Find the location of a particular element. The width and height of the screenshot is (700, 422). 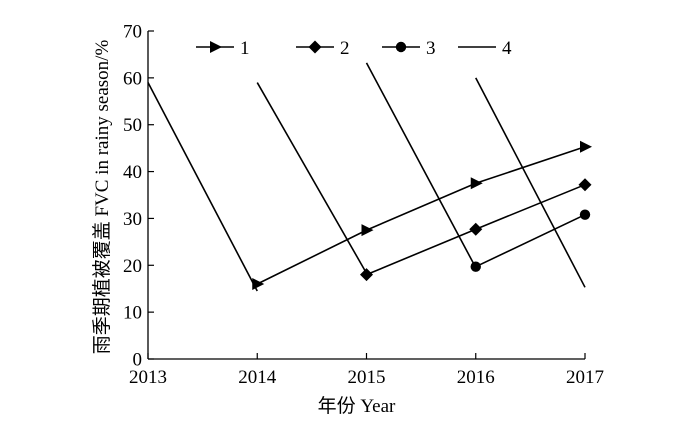

legend-label: 1 is located at coordinates (245, 48).